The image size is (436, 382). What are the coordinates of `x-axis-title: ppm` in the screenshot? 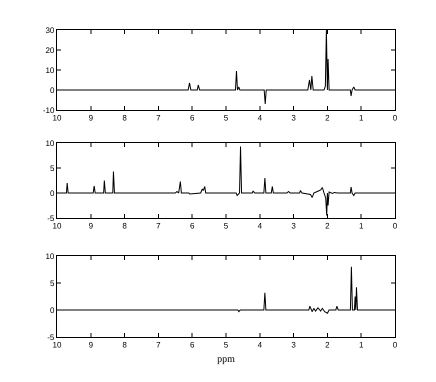 It's located at (226, 360).